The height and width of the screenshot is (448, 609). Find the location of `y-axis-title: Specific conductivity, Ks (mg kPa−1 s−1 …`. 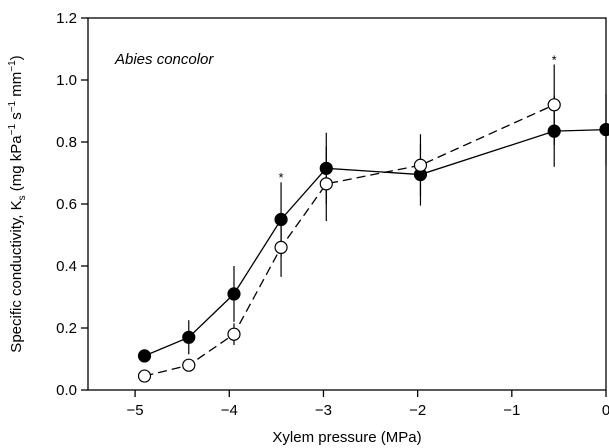

y-axis-title: Specific conductivity, Ks (mg kPa−1 s−1 … is located at coordinates (17, 203).